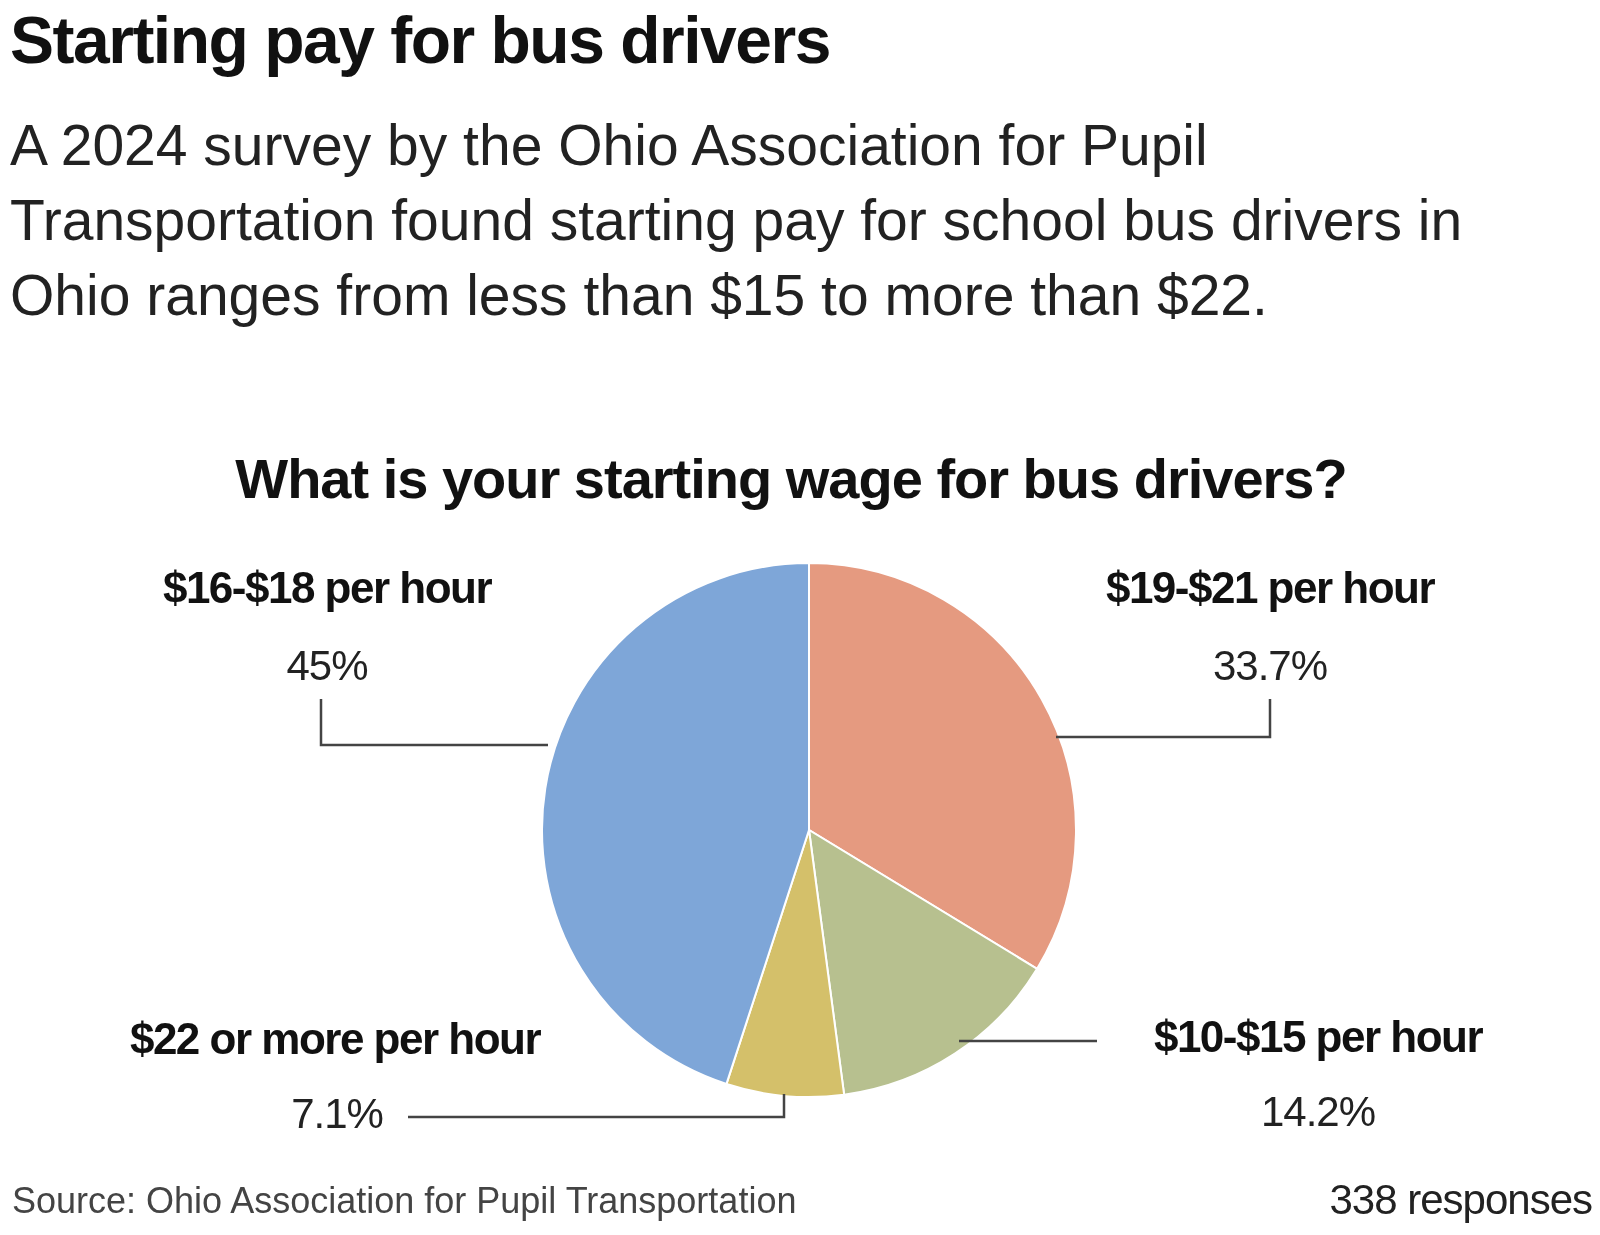 This screenshot has width=1600, height=1235. What do you see at coordinates (1270, 587) in the screenshot?
I see `slice-label: $19-$21 per hour` at bounding box center [1270, 587].